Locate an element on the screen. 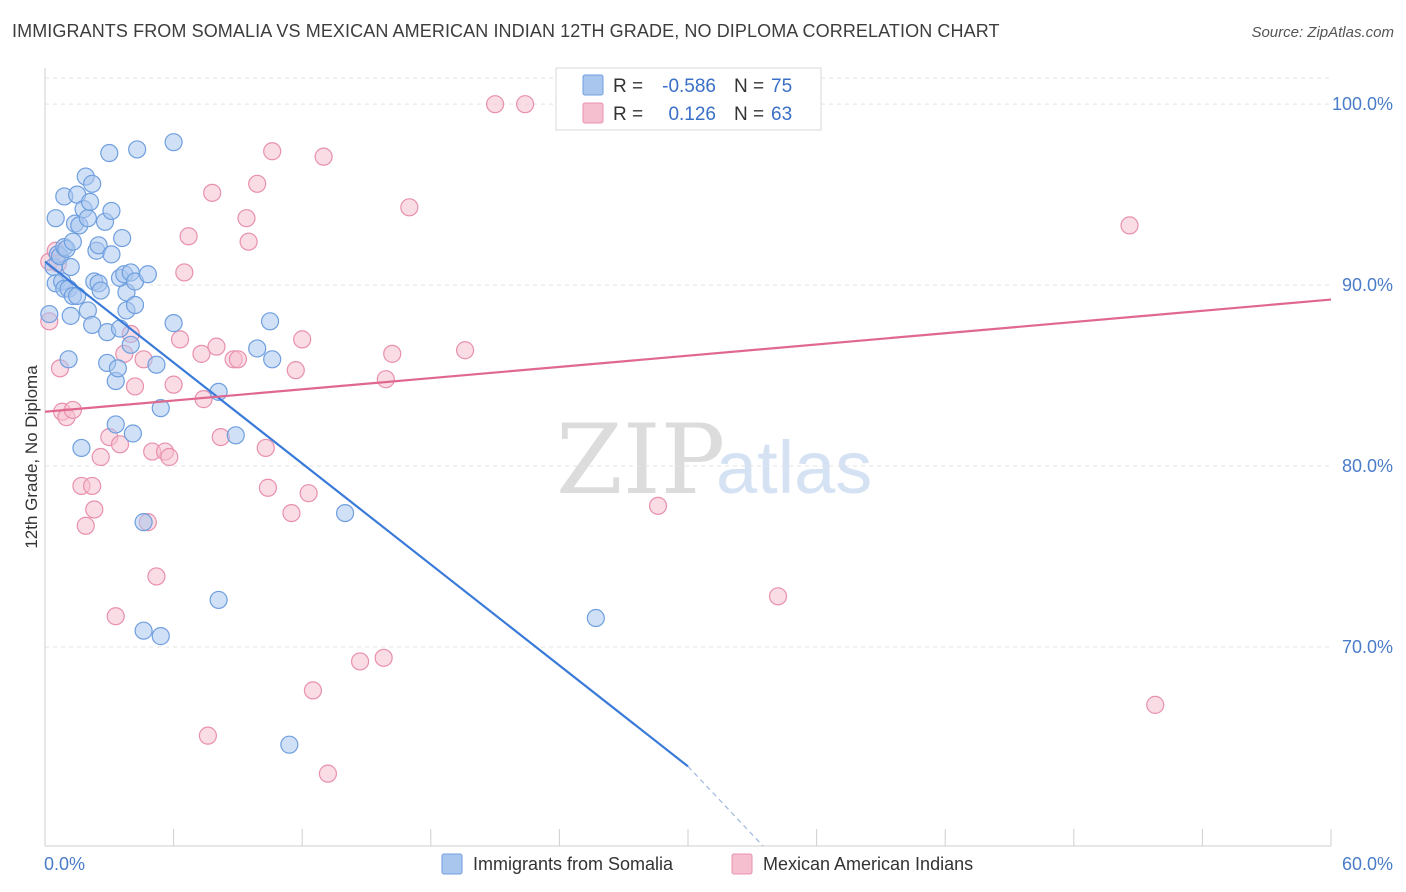  x-tick-labels: 0.0% 60.0% is located at coordinates (718, 864).